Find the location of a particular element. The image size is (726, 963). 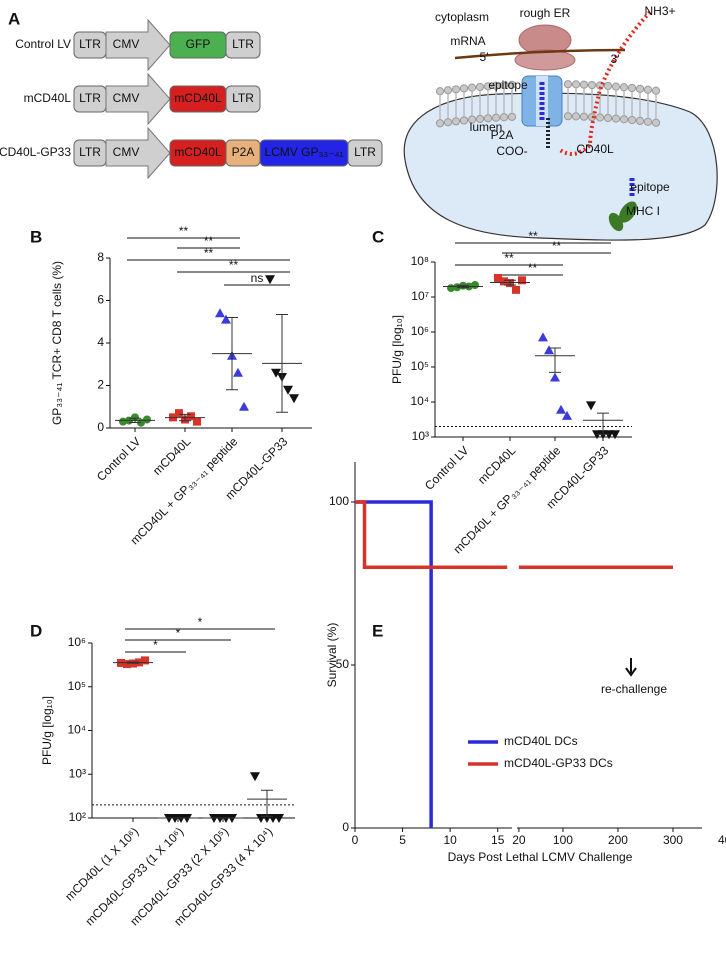

diagram-label: P2A is located at coordinates (502, 135).